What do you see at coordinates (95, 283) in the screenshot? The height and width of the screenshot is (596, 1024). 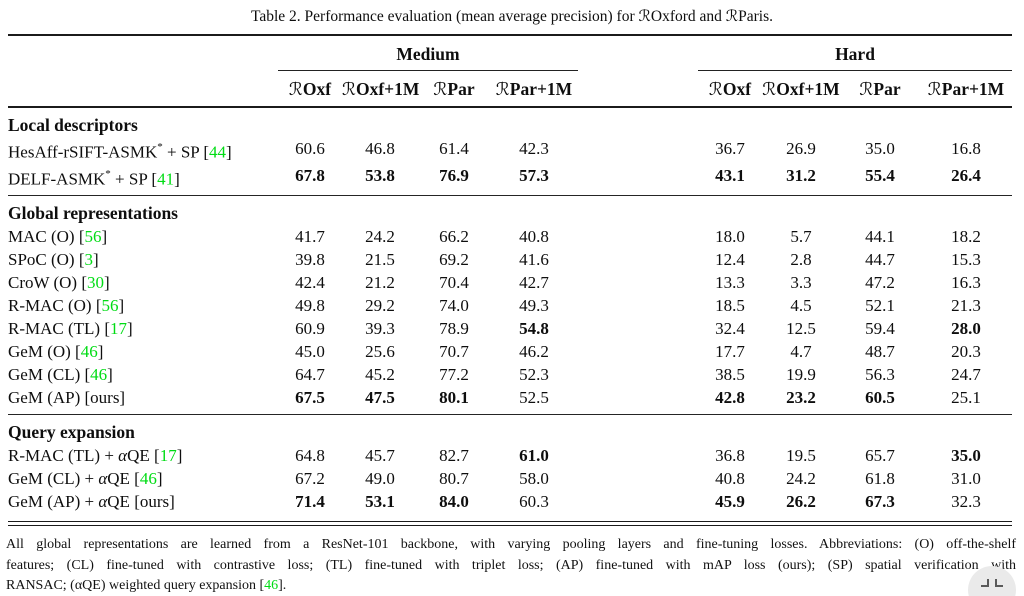 I see `citation-link: 30` at bounding box center [95, 283].